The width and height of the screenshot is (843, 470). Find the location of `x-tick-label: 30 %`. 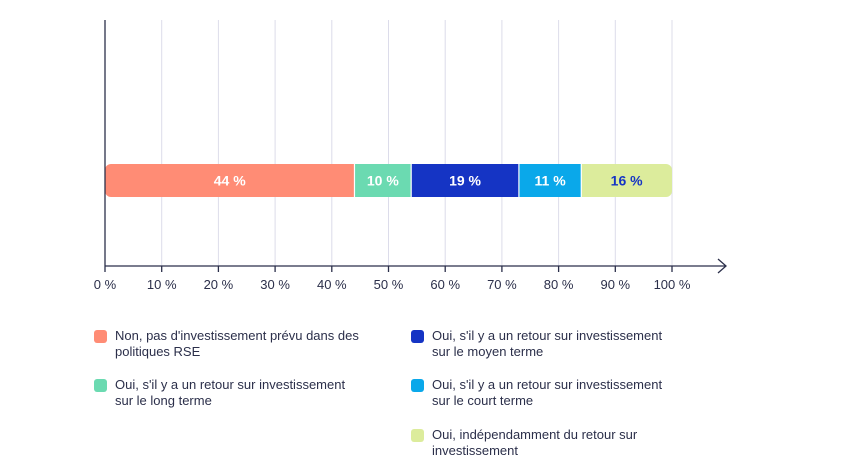

x-tick-label: 30 % is located at coordinates (275, 284).